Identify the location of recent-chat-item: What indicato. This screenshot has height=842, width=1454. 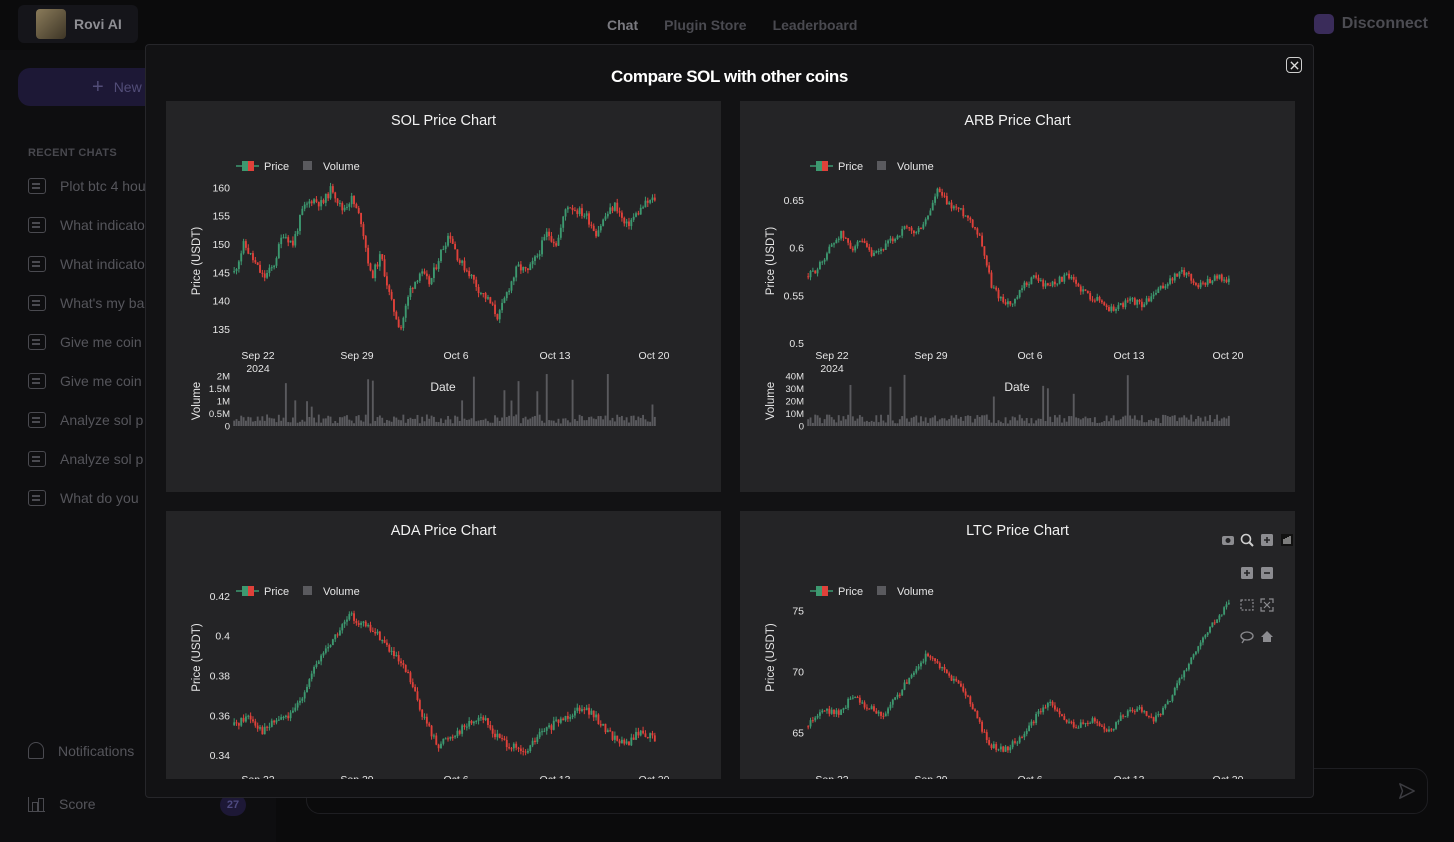
(86, 264).